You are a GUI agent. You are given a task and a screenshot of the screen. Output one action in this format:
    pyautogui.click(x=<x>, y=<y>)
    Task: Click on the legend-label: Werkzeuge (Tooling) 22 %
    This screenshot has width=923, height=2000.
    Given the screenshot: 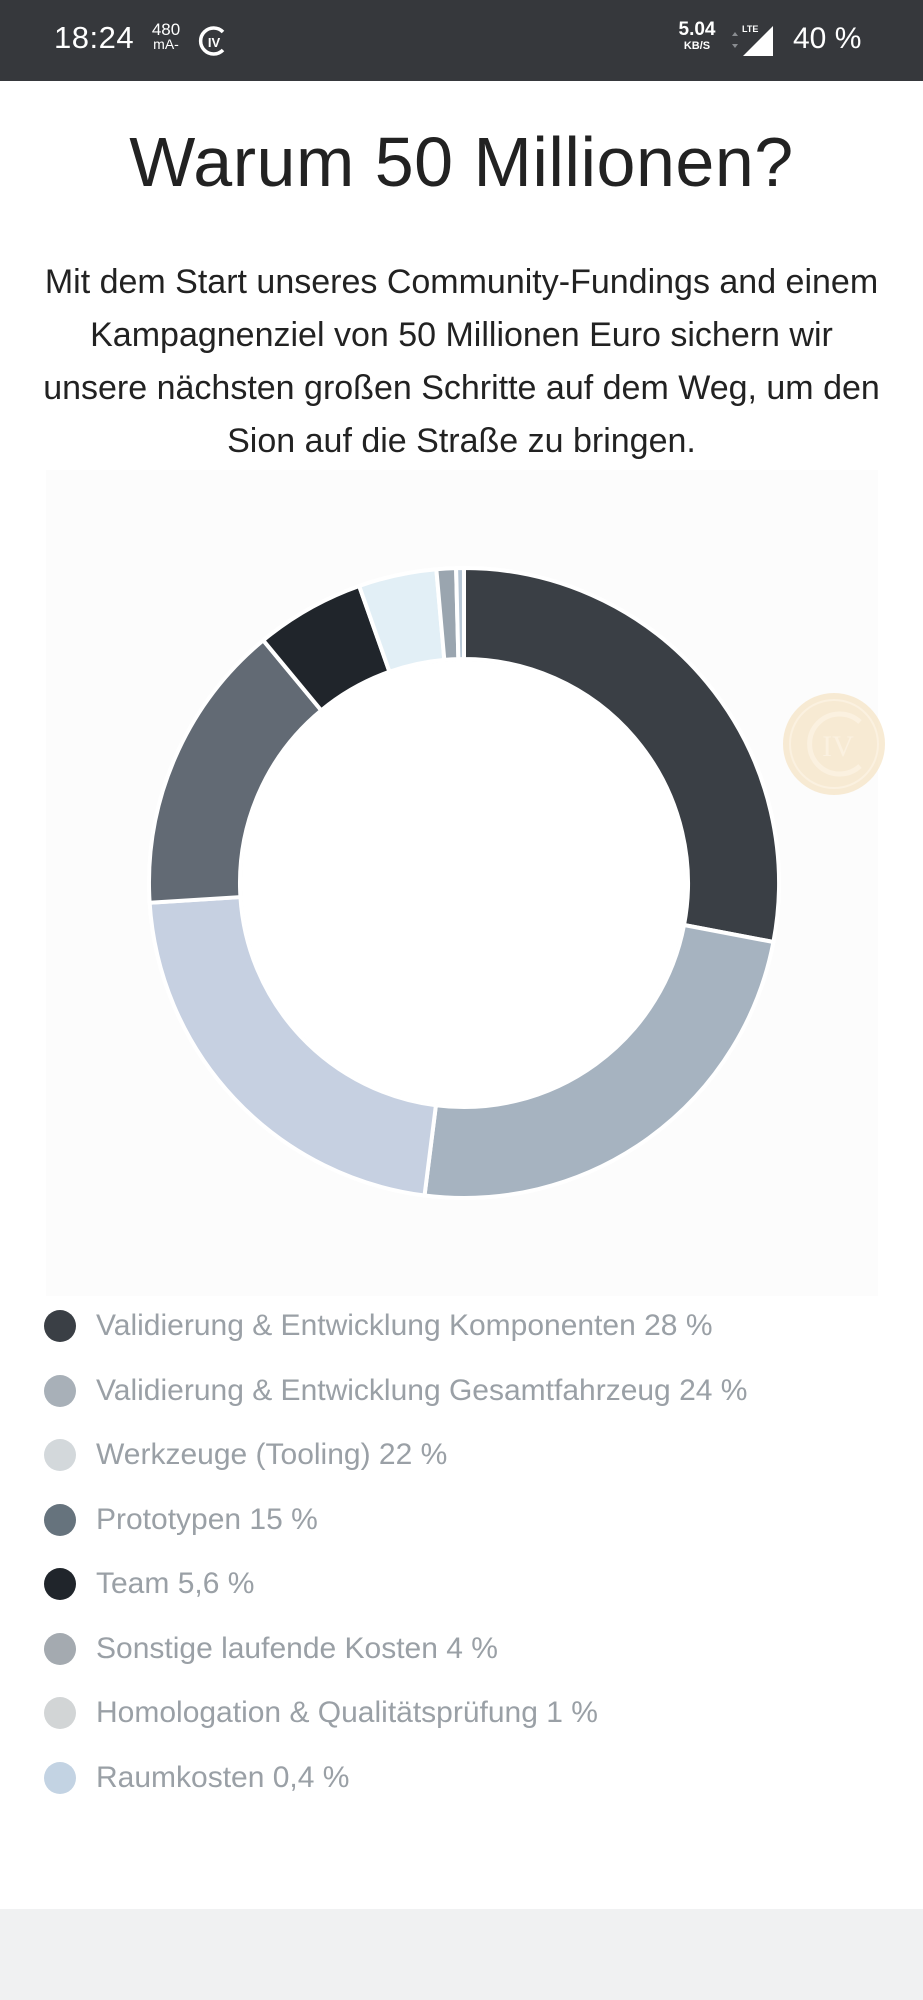 What is the action you would take?
    pyautogui.click(x=272, y=1454)
    